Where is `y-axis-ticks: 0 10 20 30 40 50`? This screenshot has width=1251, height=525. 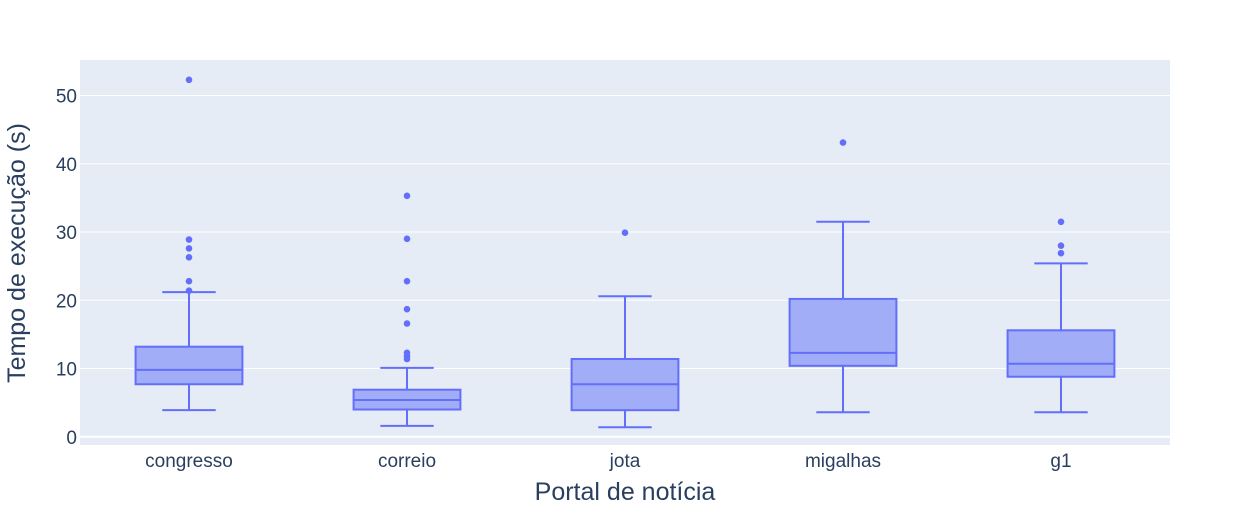
y-axis-ticks: 0 10 20 30 40 50 is located at coordinates (66, 267).